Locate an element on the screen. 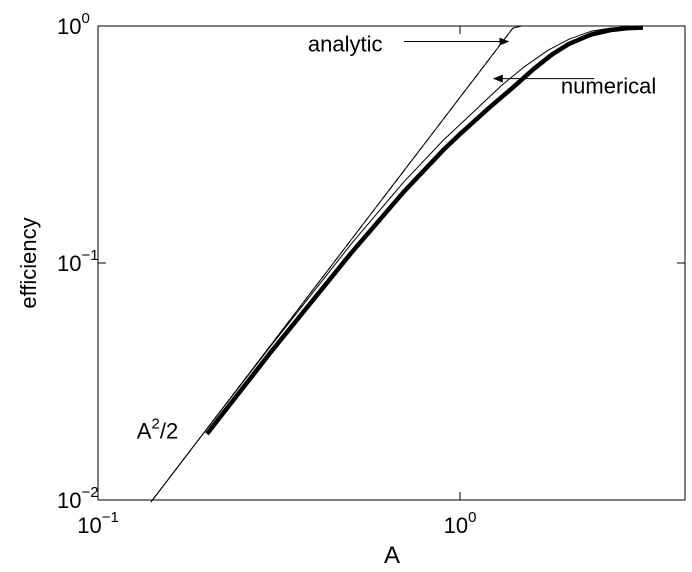  annotation-asymptote: A2/2 is located at coordinates (157, 429).